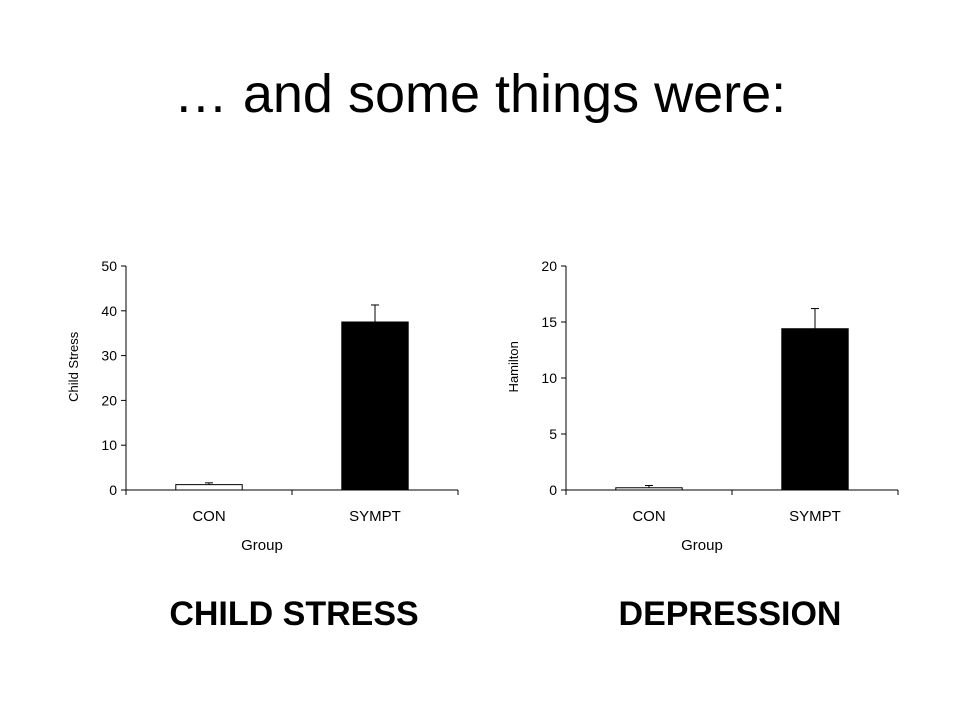  Describe the element at coordinates (553, 434) in the screenshot. I see `chart-1-y-tick-label: 5` at that location.